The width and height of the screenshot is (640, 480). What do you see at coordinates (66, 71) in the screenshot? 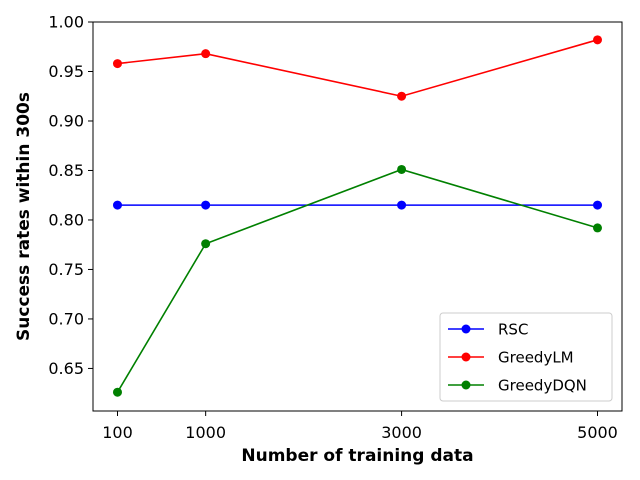
I see `y-tick-label: 0.95` at bounding box center [66, 71].